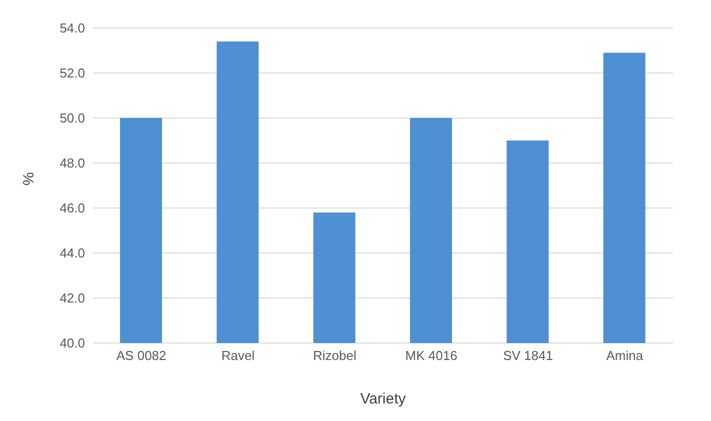 The height and width of the screenshot is (421, 711). Describe the element at coordinates (72, 343) in the screenshot. I see `y-tick-label: 40.0` at that location.